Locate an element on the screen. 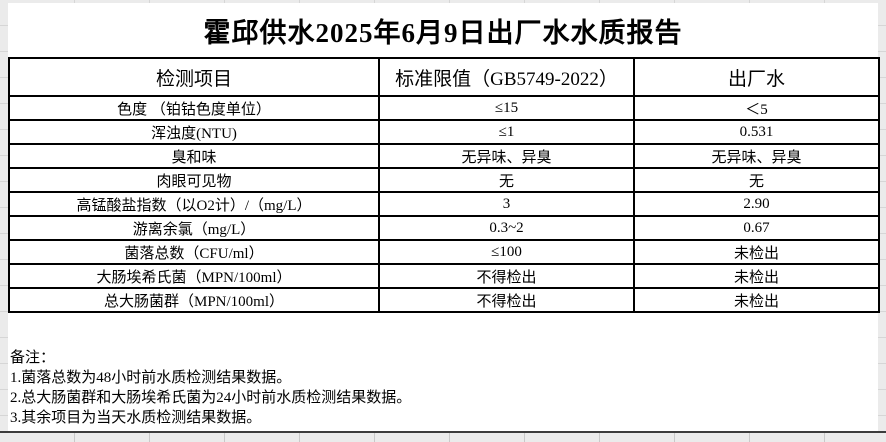 The height and width of the screenshot is (442, 886). table-row: 菌落总数（CFU/ml） ≤100 未检出 is located at coordinates (444, 252).